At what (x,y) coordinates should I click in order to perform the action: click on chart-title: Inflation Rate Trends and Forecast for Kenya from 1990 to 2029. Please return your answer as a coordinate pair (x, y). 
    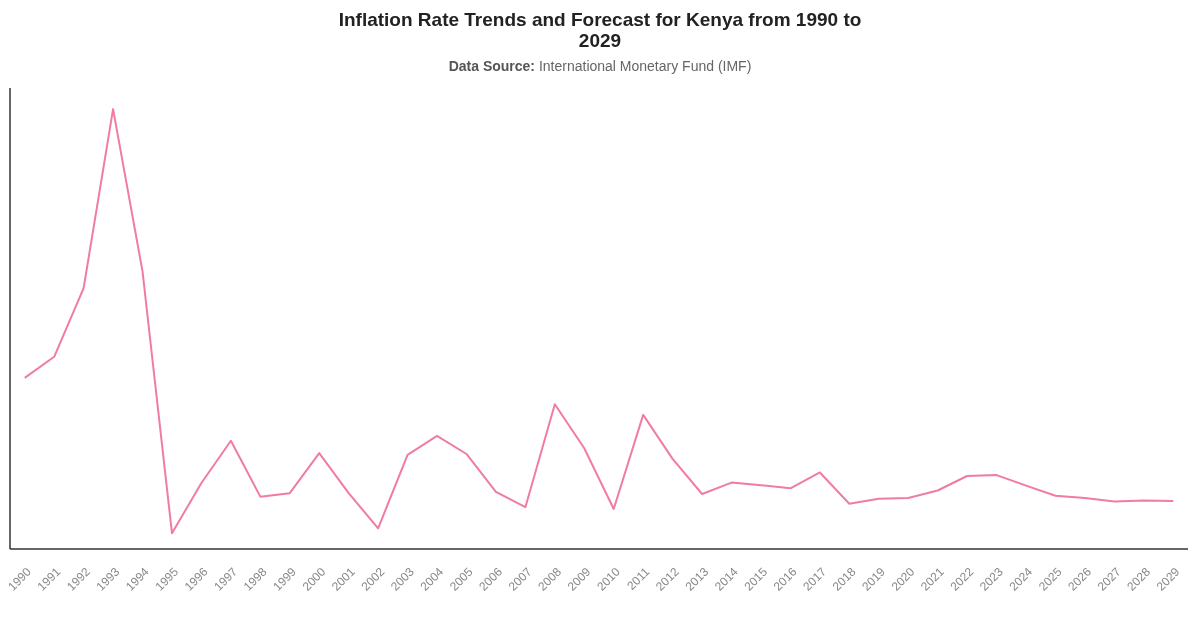
    Looking at the image, I should click on (600, 30).